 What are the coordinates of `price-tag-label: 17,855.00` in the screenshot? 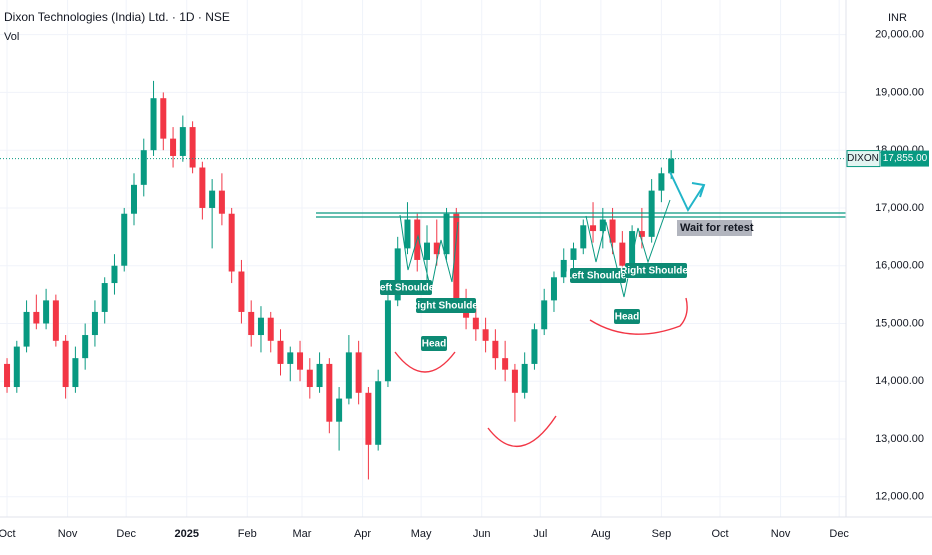 It's located at (905, 158).